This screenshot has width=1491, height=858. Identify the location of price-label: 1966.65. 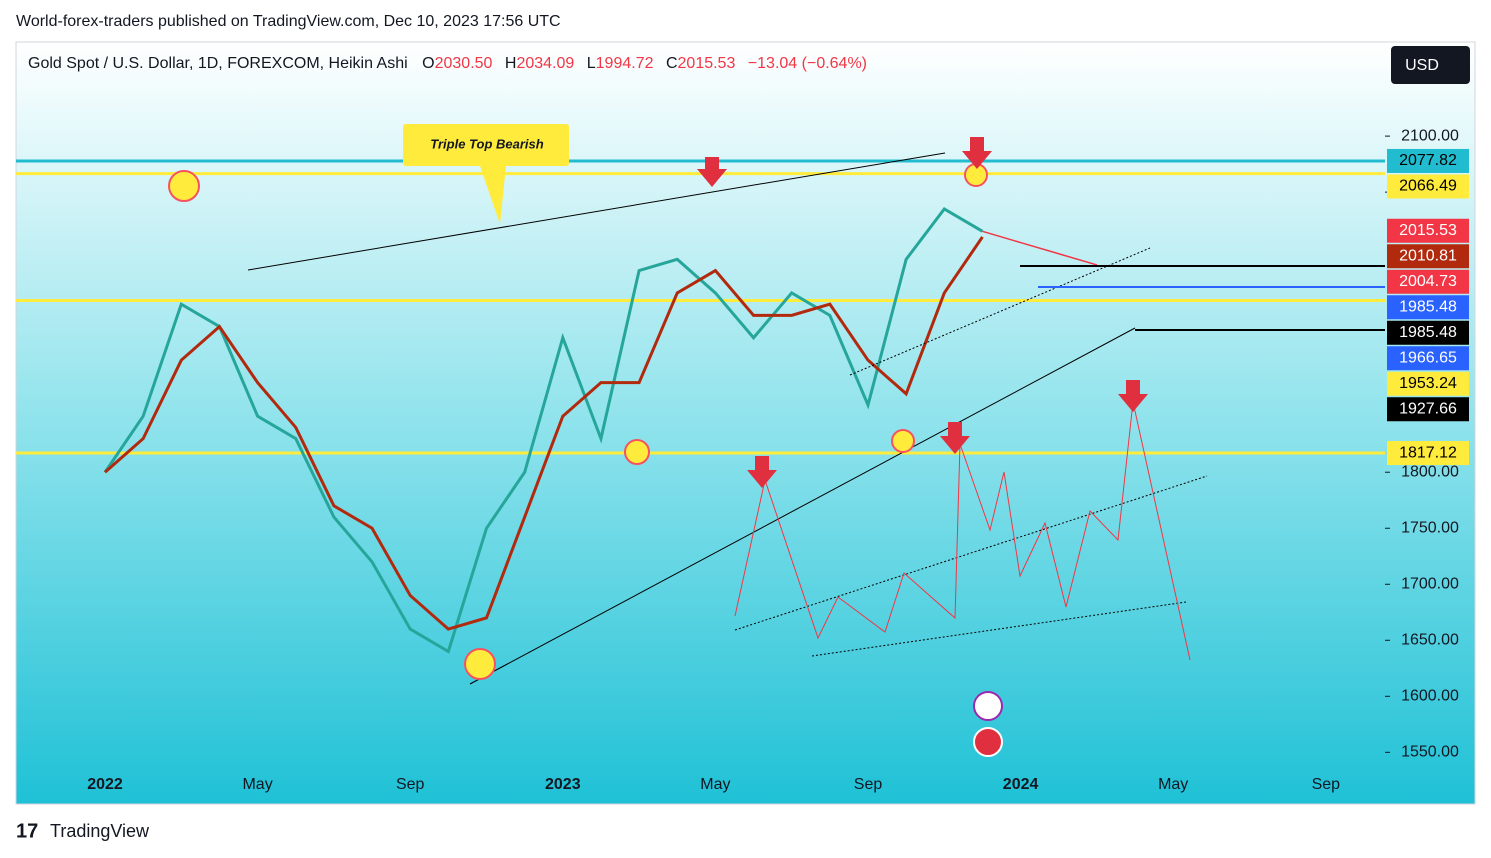
(1428, 357).